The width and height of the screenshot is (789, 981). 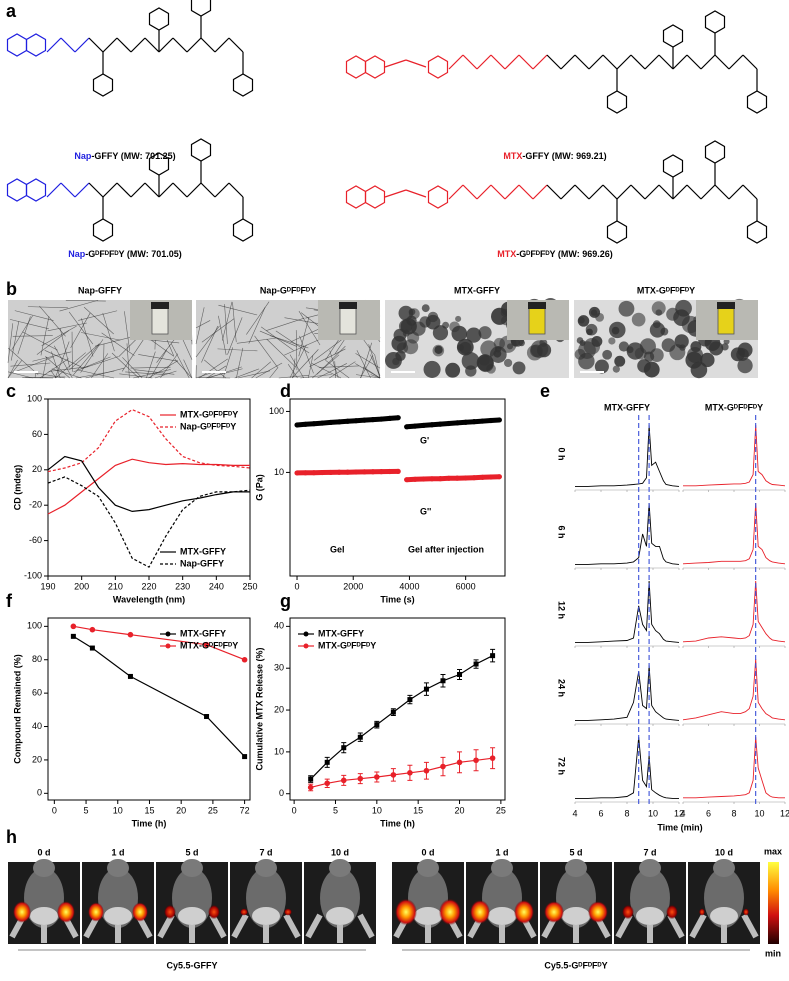 I want to click on day-label: 10 d, so click(x=724, y=852).